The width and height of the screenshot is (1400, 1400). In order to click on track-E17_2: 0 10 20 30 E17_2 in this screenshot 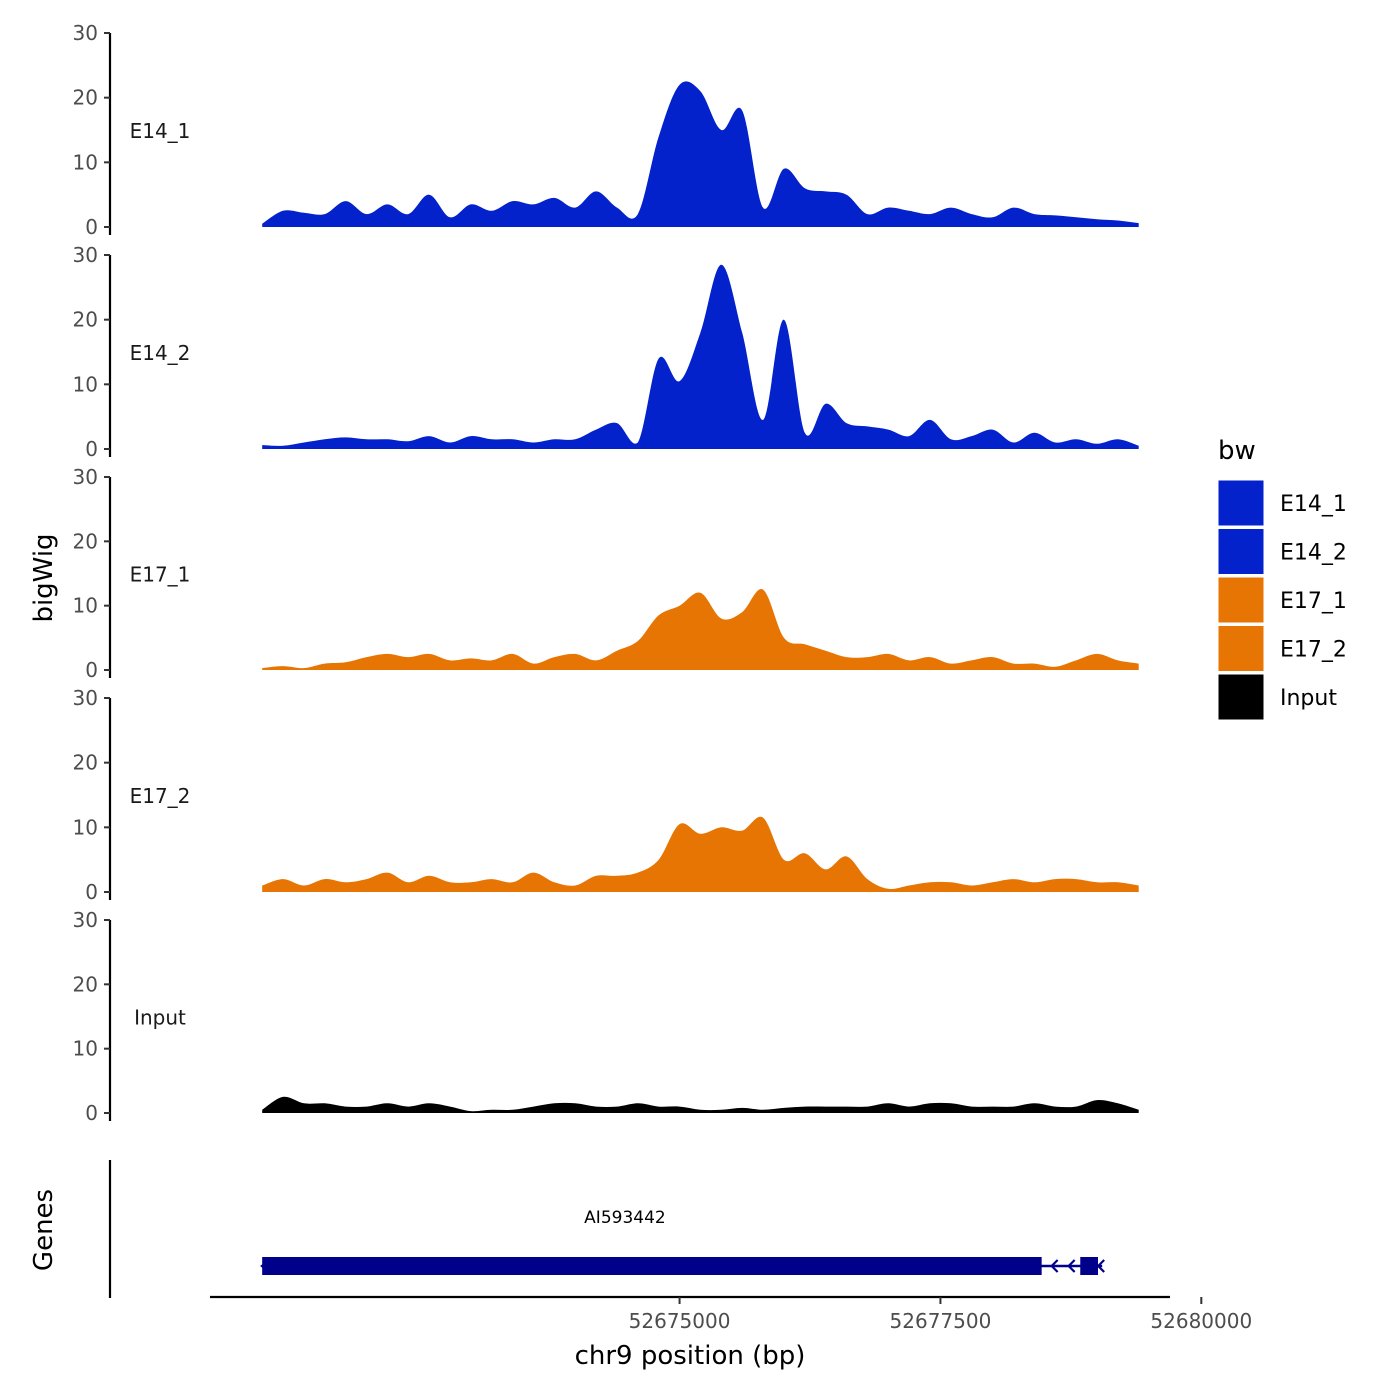, I will do `click(606, 795)`.